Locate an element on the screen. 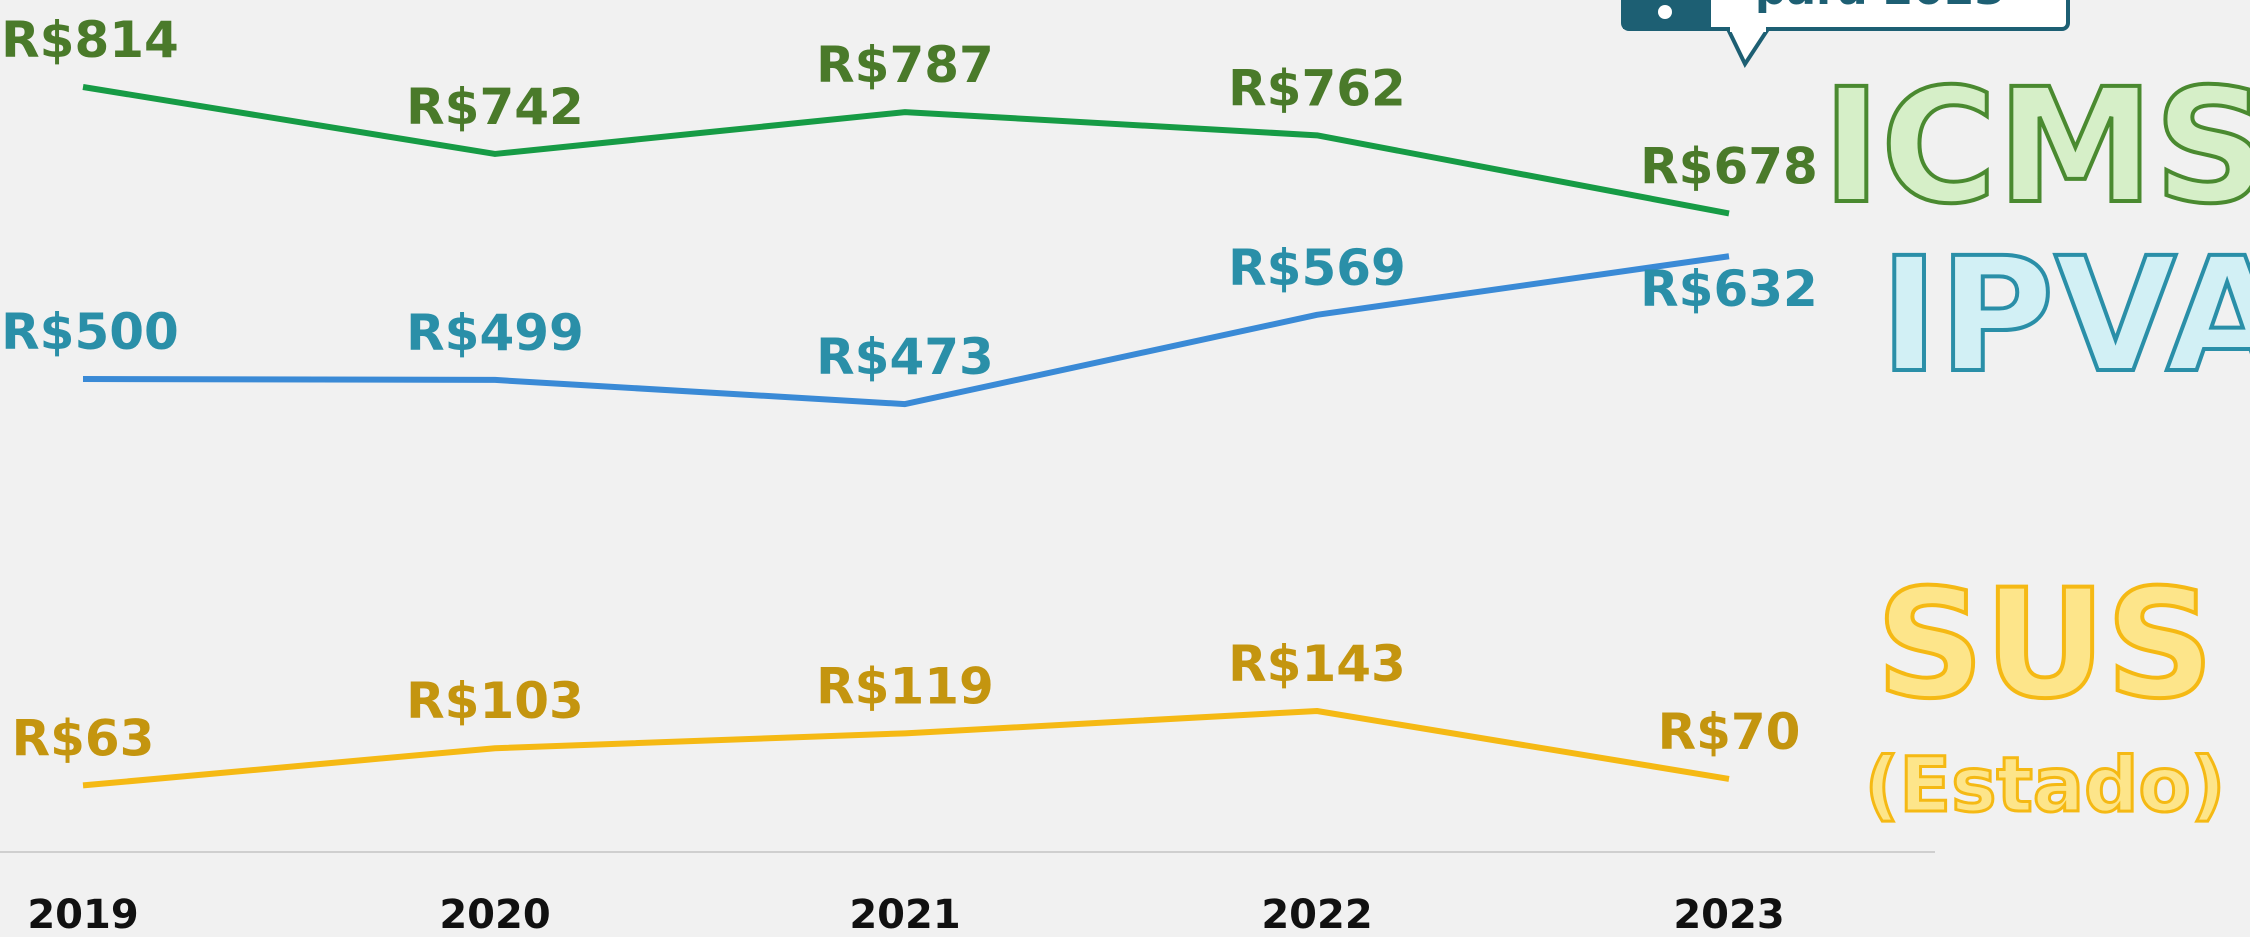 Image resolution: width=2250 pixels, height=937 pixels. legend-qualifier: (Estado) is located at coordinates (2045, 784).